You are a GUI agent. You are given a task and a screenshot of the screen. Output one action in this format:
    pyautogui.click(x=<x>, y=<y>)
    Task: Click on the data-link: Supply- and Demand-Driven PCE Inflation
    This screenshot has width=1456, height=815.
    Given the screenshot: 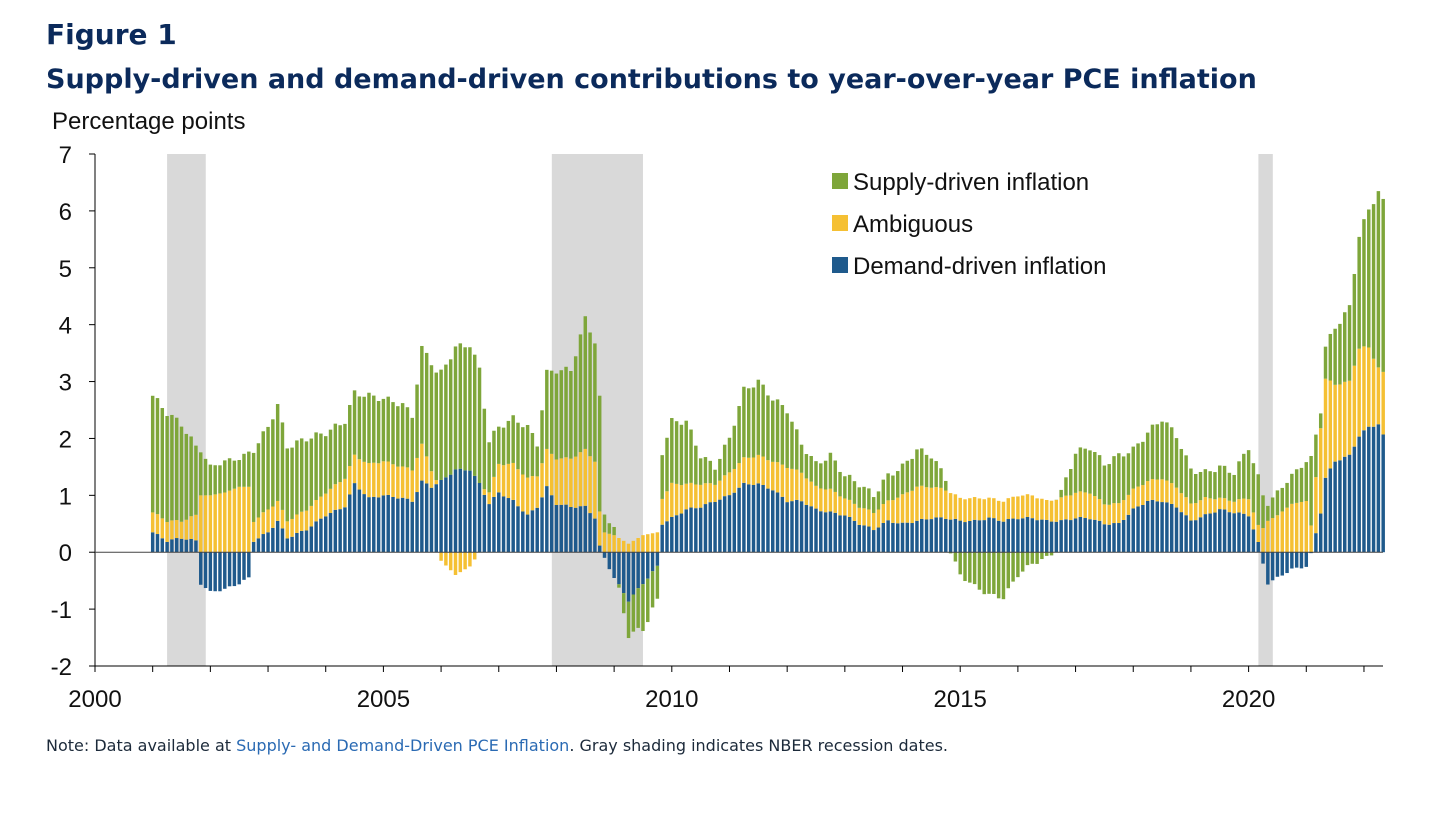 What is the action you would take?
    pyautogui.click(x=403, y=745)
    